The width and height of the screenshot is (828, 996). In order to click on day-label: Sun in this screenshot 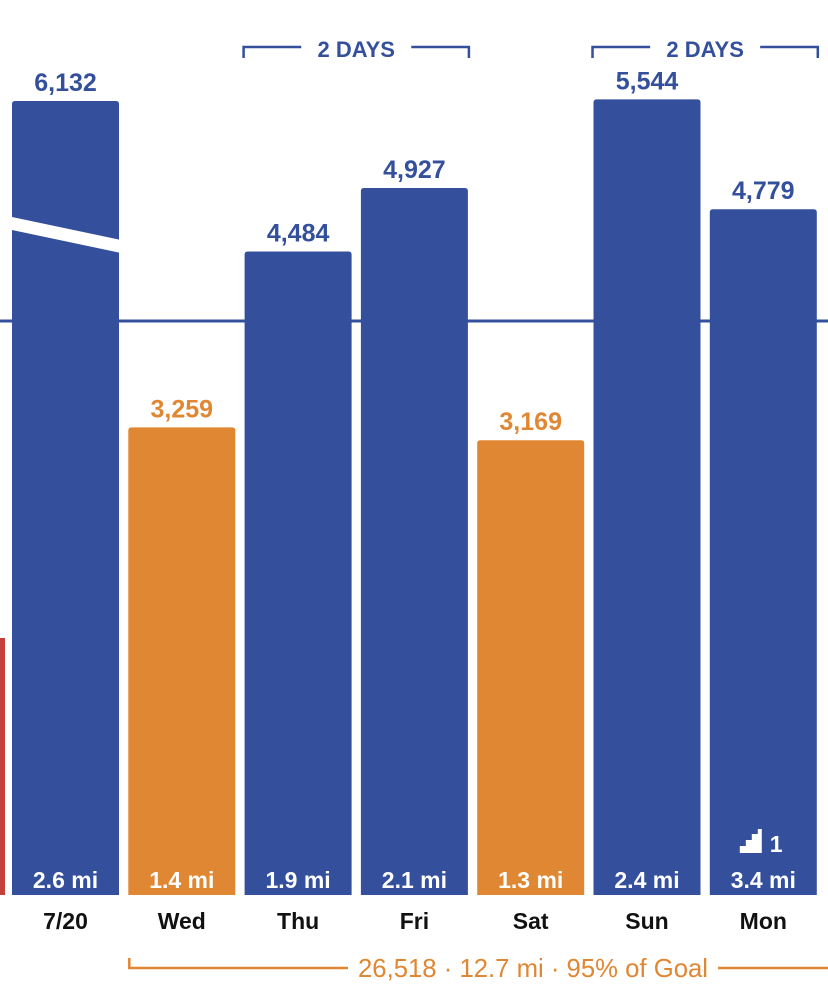, I will do `click(646, 921)`.